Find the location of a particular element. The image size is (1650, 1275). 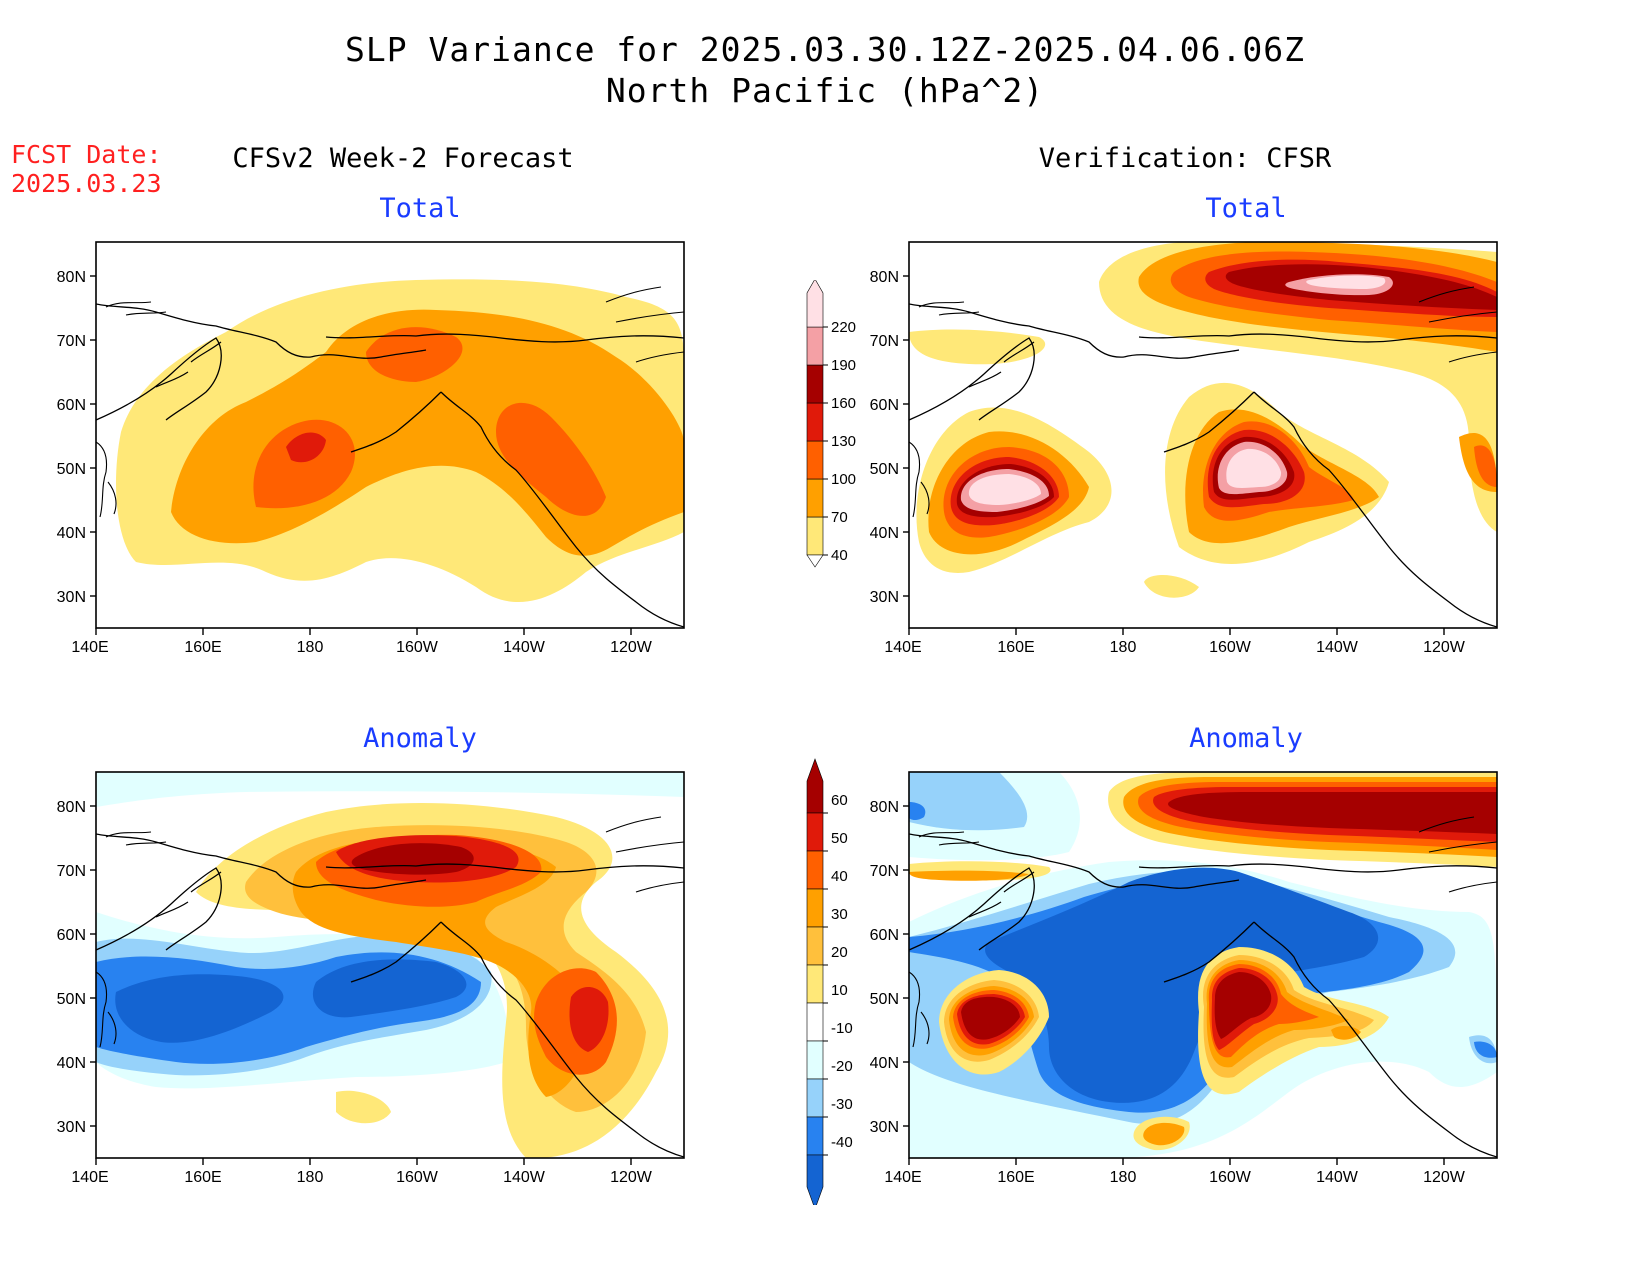

colorbar-total-label: 130 is located at coordinates (843, 441).